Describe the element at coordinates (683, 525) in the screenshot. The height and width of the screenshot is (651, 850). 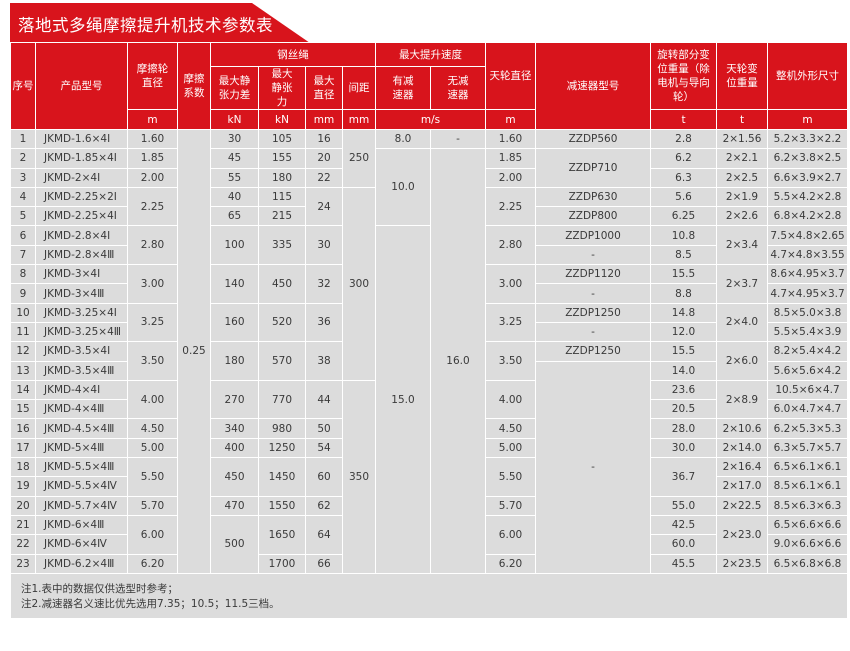
I see `cell-rot-weight: 42.5` at that location.